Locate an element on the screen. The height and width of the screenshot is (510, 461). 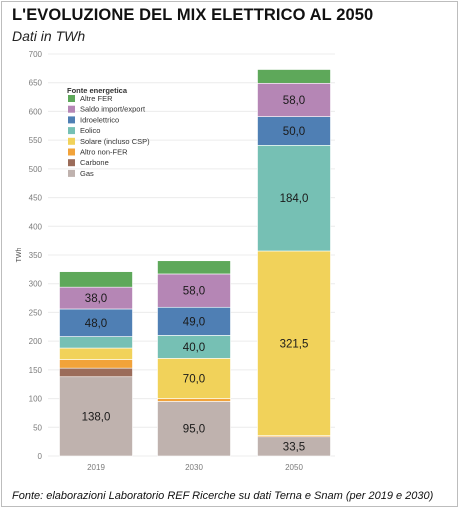
y-axis-label: TWh is located at coordinates (19, 255).